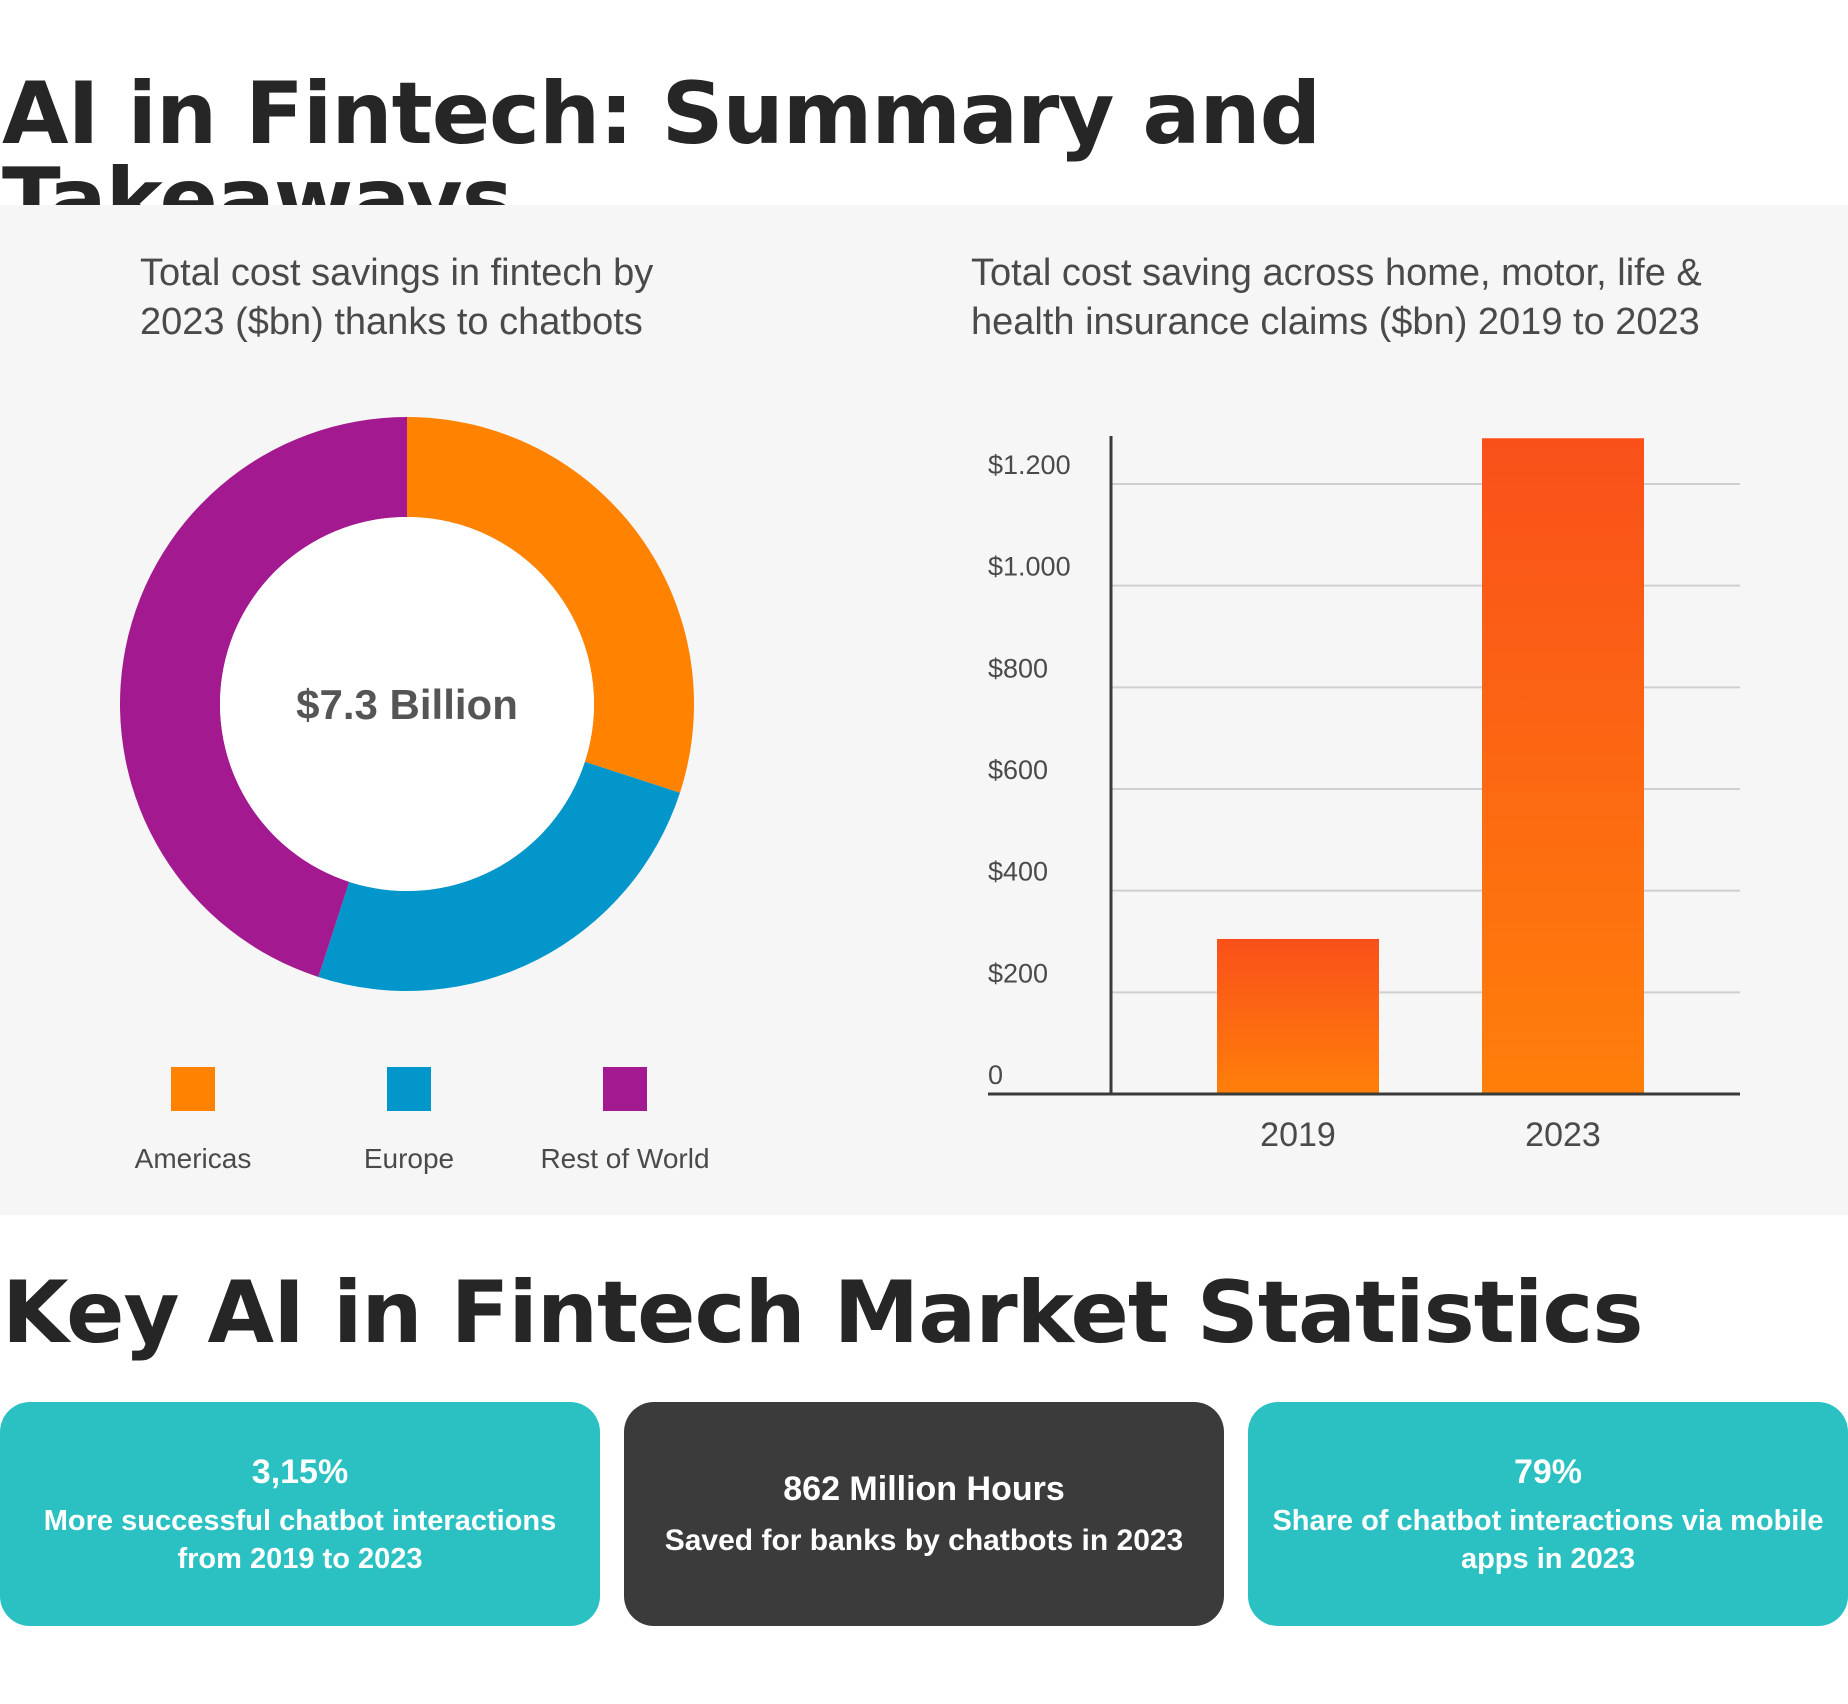  What do you see at coordinates (499, 876) in the screenshot?
I see `donut-slice-europe` at bounding box center [499, 876].